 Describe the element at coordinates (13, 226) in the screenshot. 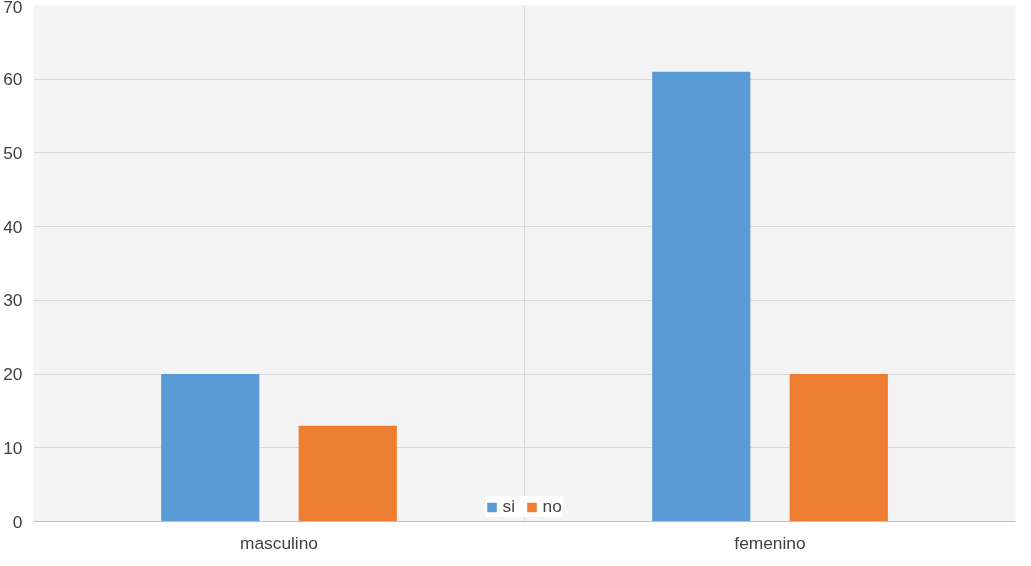

I see `y-tick-label: 40` at that location.